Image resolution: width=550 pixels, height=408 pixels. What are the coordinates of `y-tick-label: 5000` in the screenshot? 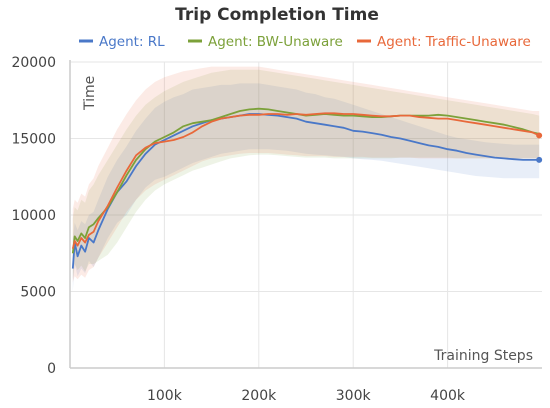 It's located at (38, 293).